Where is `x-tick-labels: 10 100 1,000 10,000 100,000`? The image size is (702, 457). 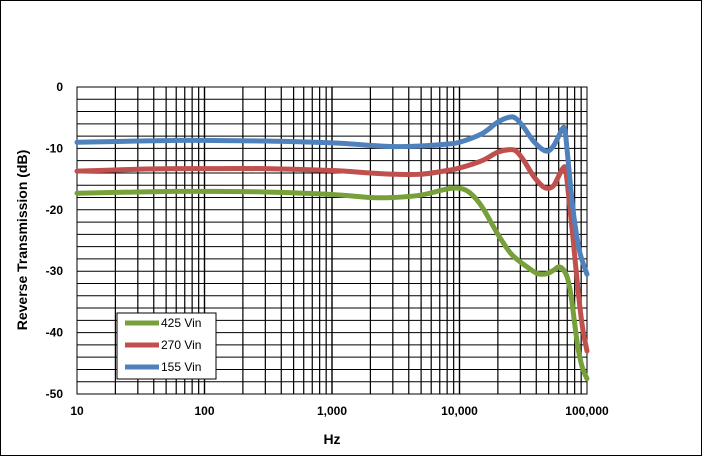 x-tick-labels: 10 100 1,000 10,000 100,000 is located at coordinates (339, 411).